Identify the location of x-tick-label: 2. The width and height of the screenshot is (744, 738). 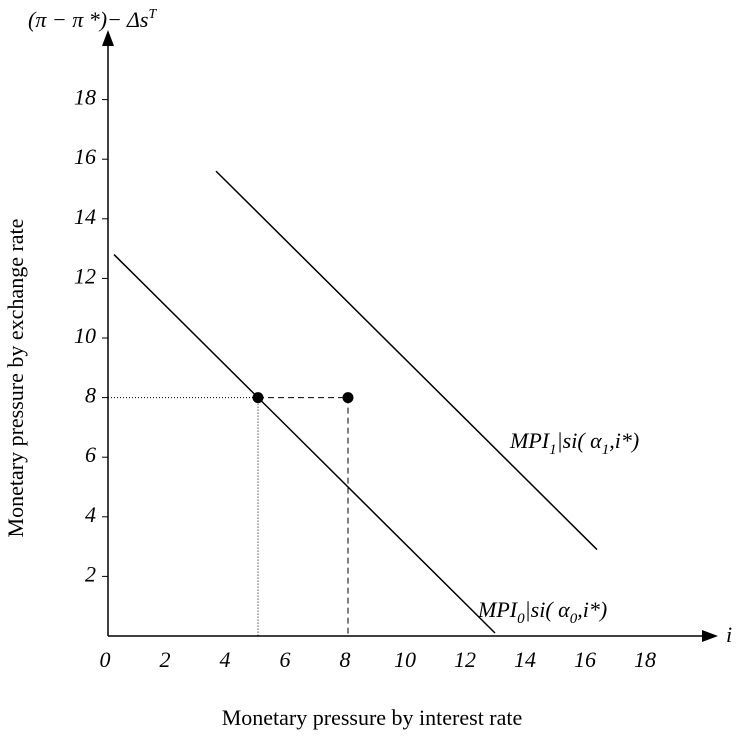
(165, 659).